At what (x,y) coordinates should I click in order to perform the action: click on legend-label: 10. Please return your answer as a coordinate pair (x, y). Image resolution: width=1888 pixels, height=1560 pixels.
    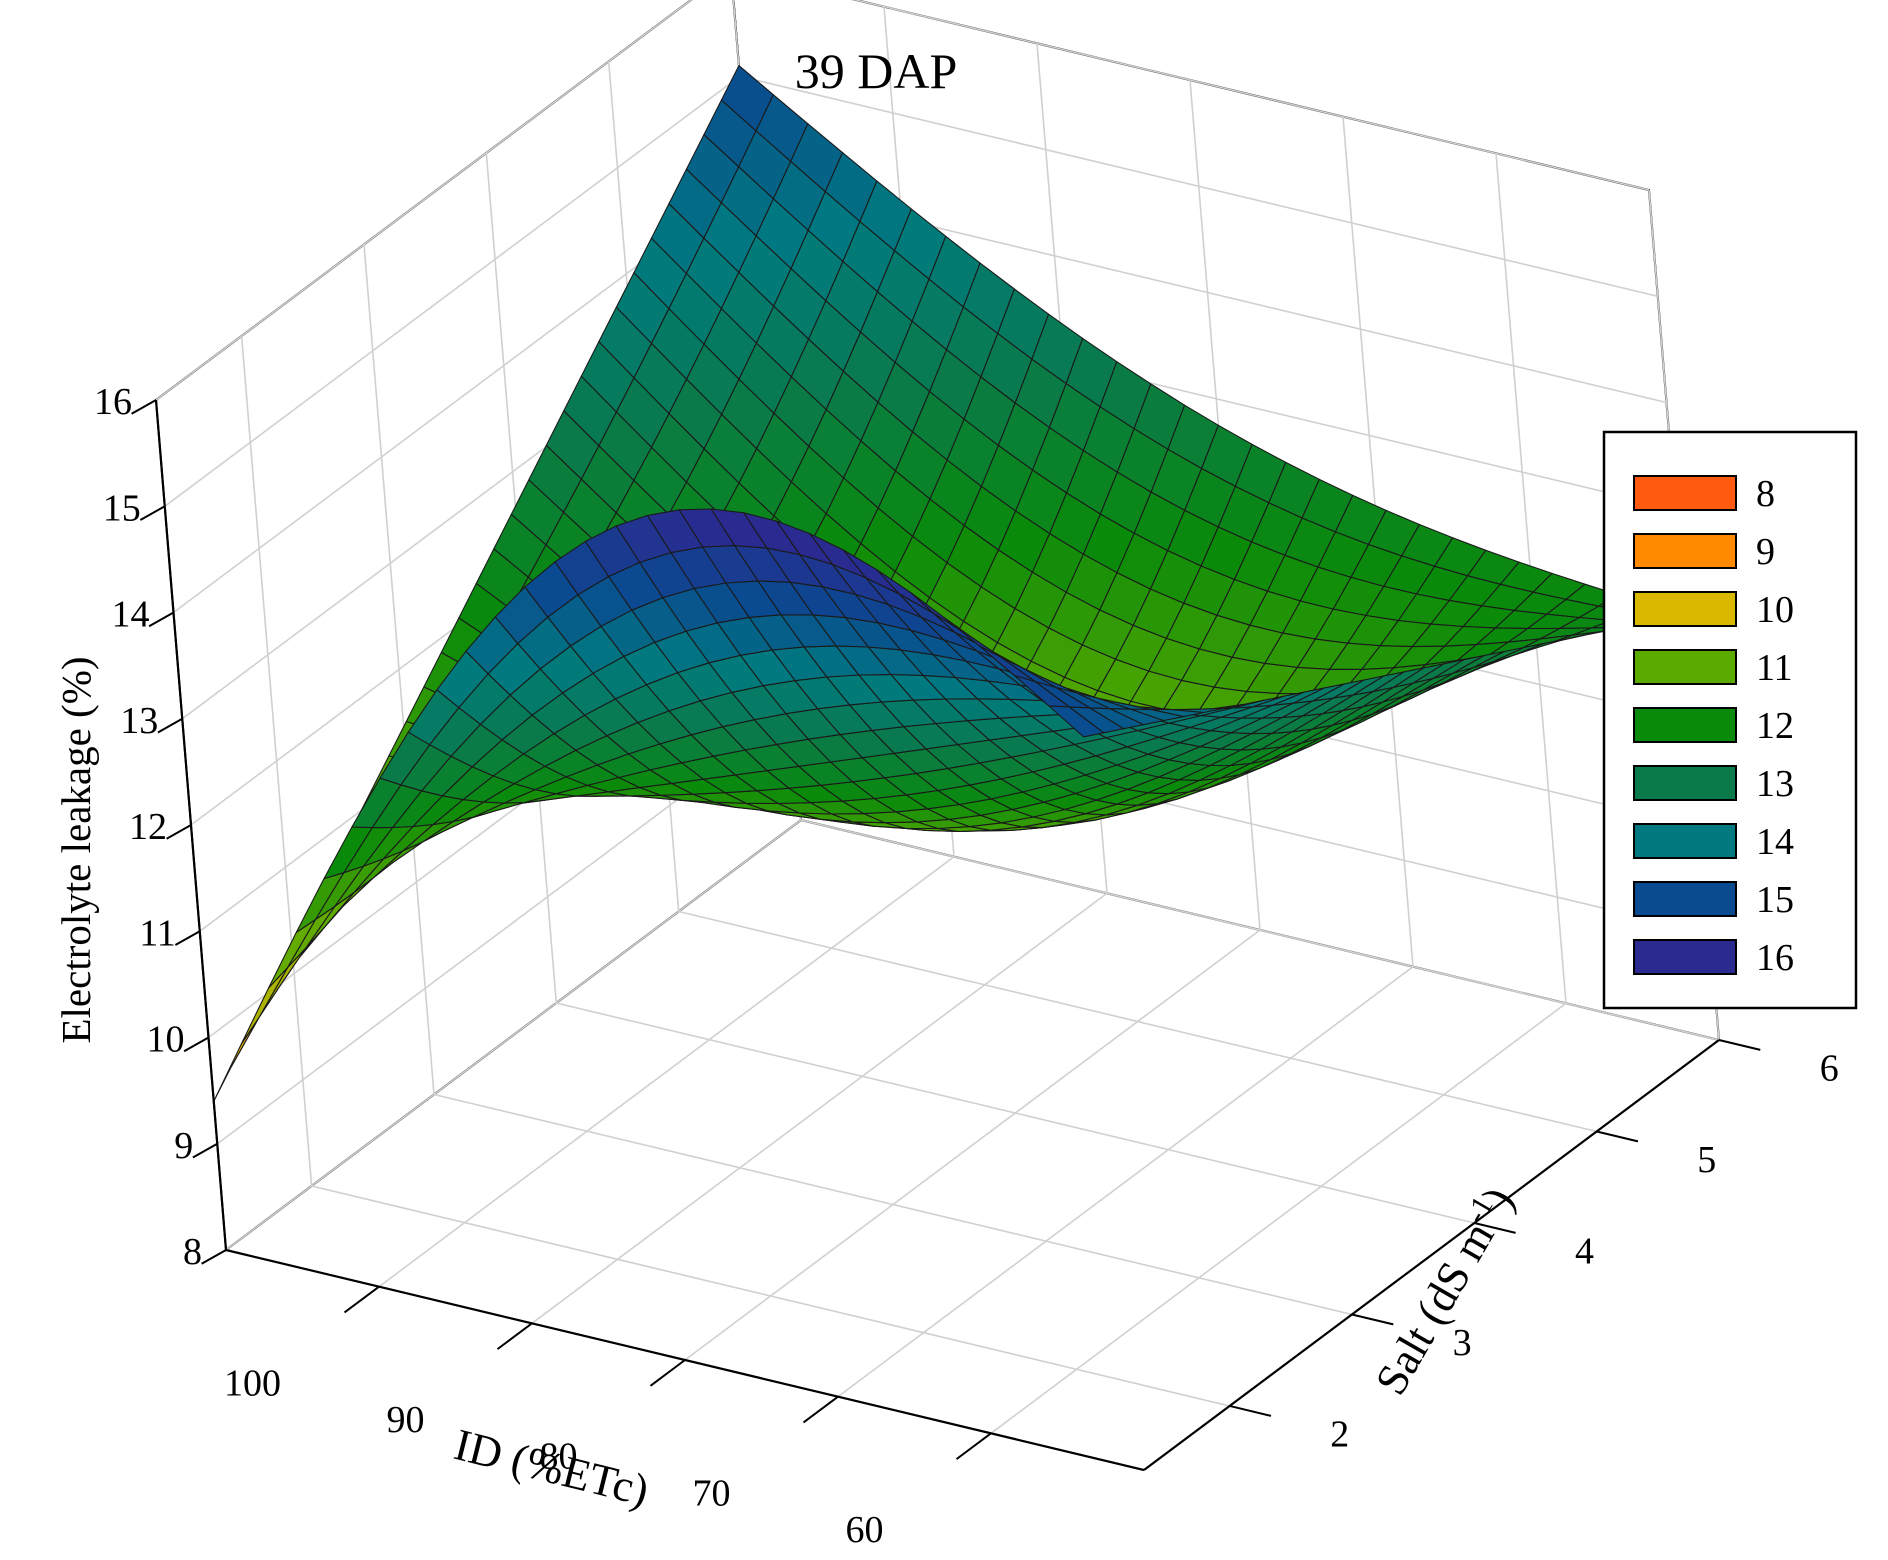
    Looking at the image, I should click on (1775, 610).